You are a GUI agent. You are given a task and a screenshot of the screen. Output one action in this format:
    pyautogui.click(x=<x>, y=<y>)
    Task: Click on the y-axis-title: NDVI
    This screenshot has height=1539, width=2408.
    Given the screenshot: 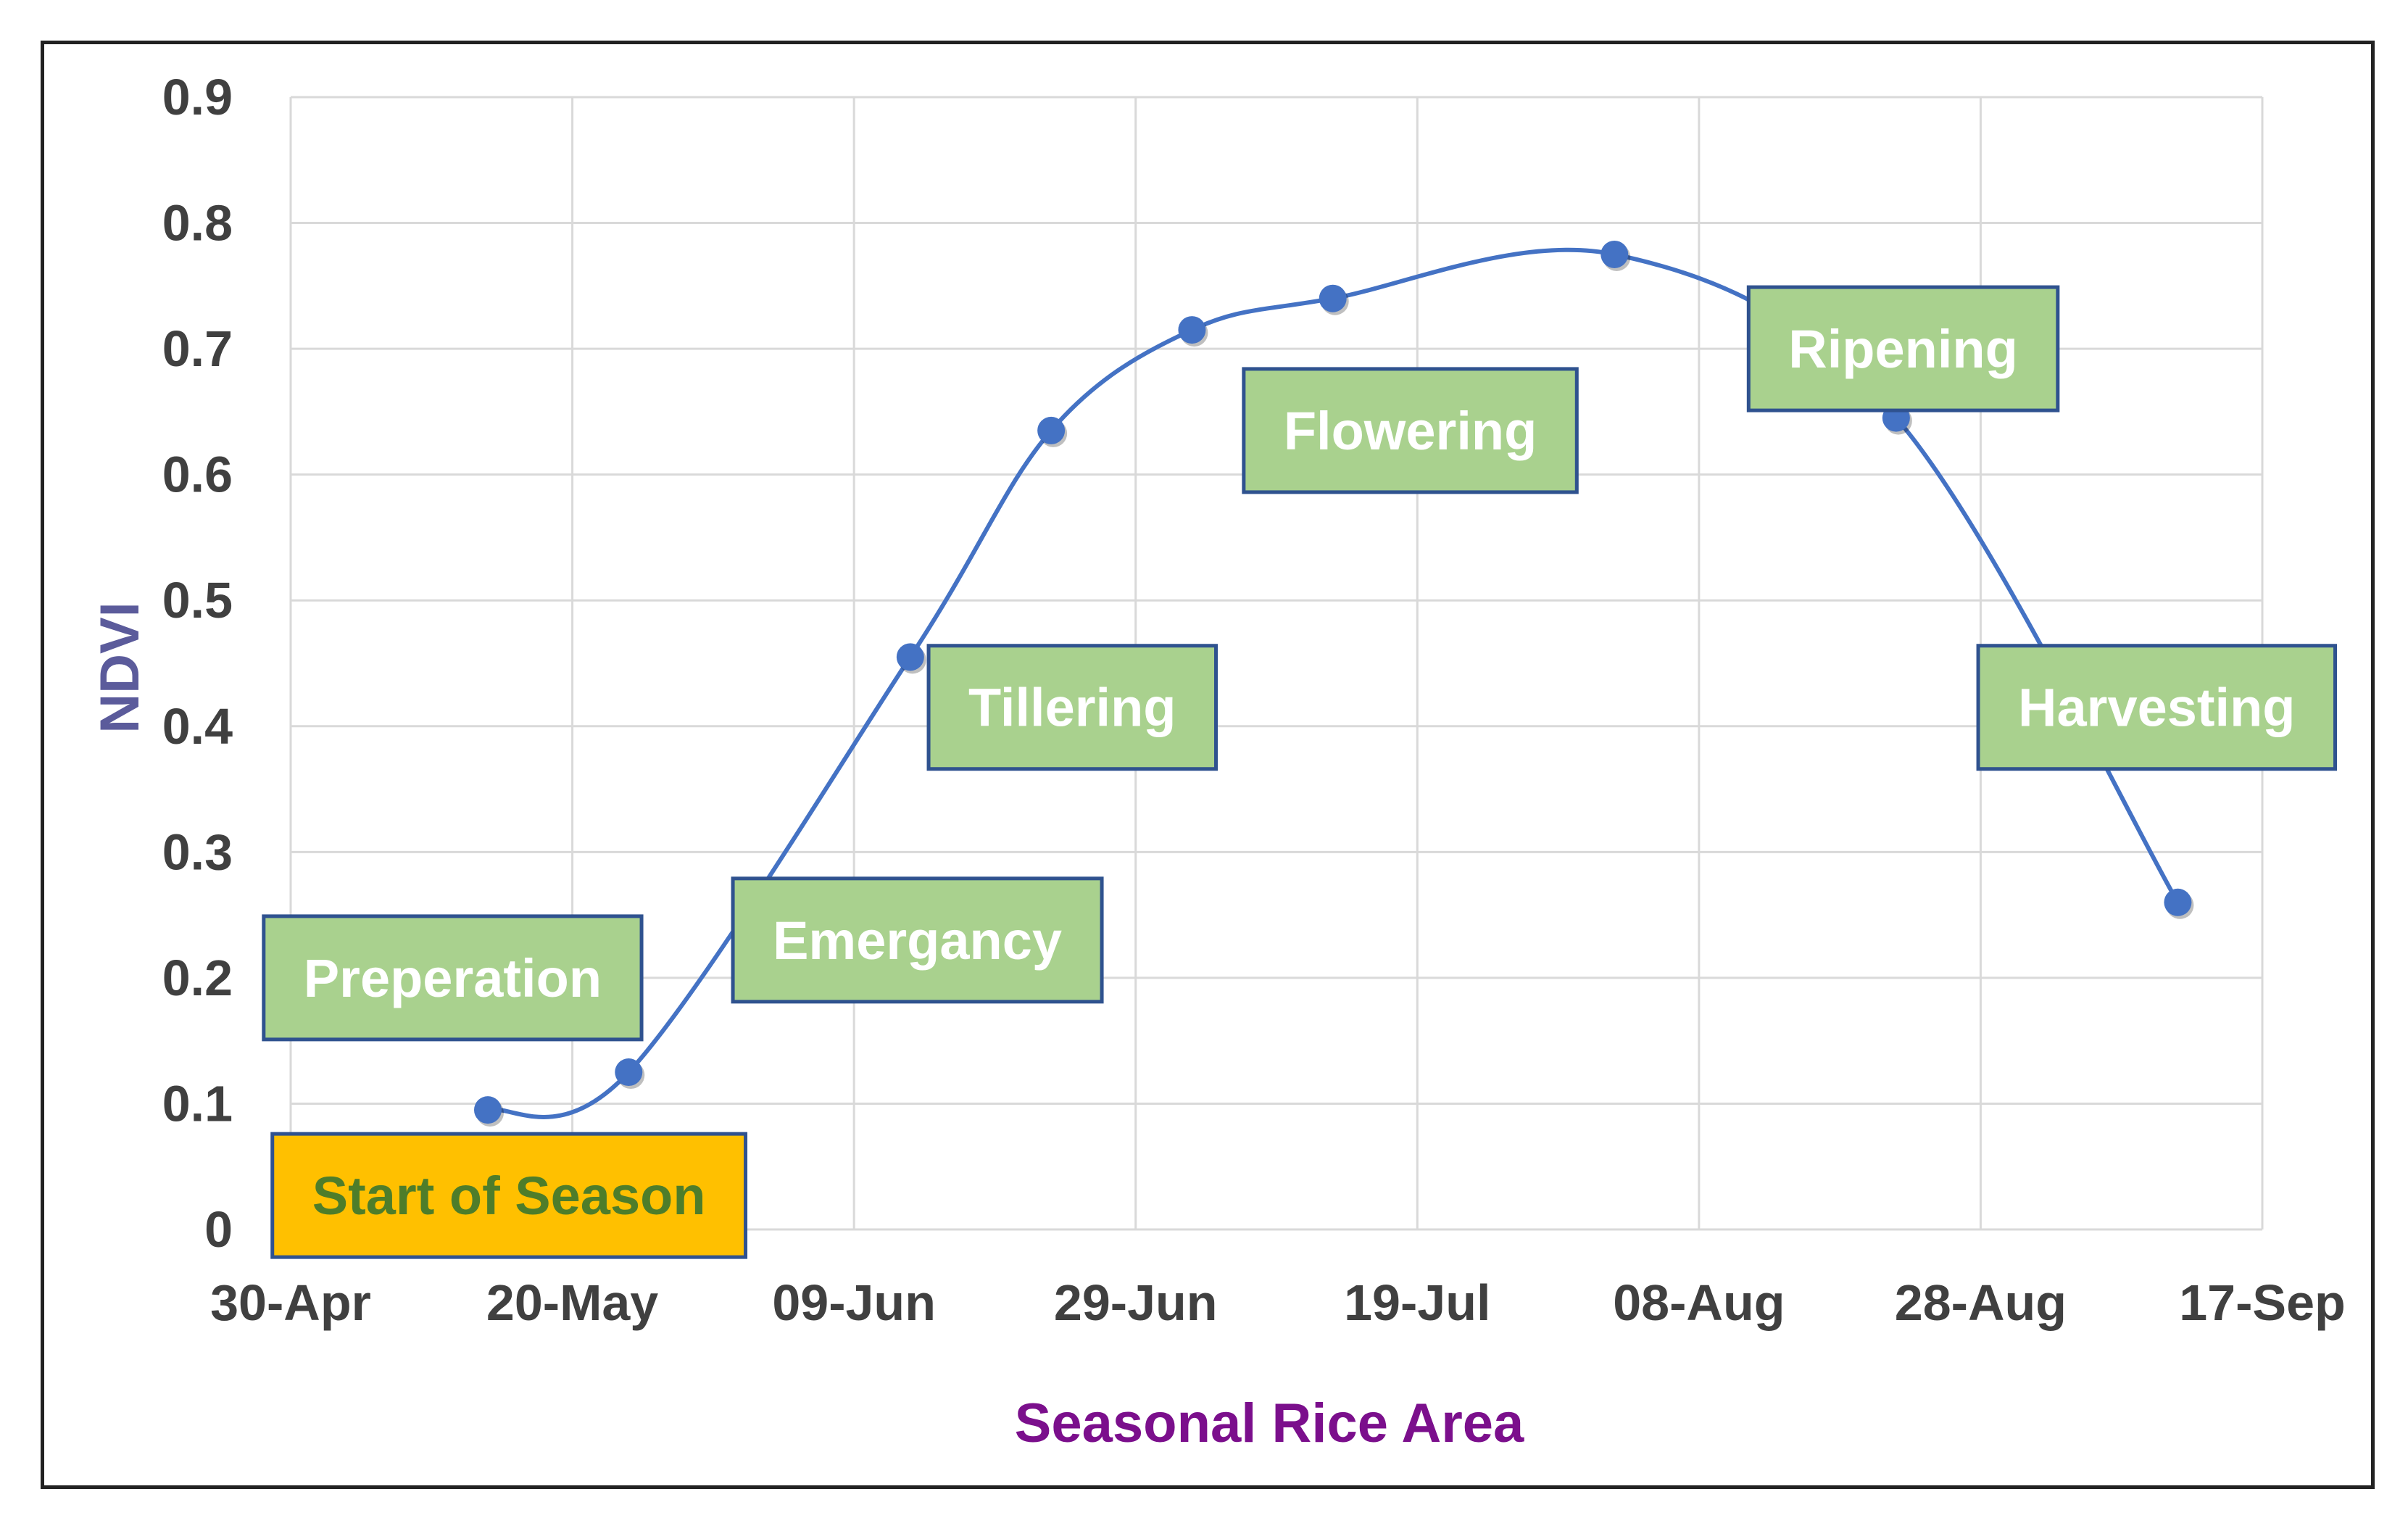 What is the action you would take?
    pyautogui.click(x=120, y=668)
    